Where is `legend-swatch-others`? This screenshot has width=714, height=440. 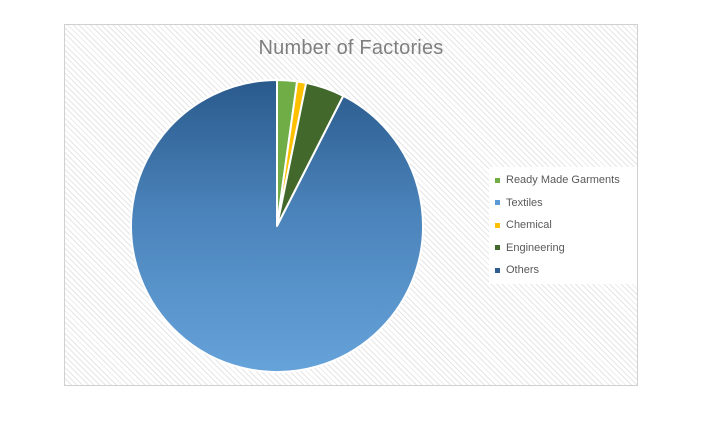
legend-swatch-others is located at coordinates (497, 270).